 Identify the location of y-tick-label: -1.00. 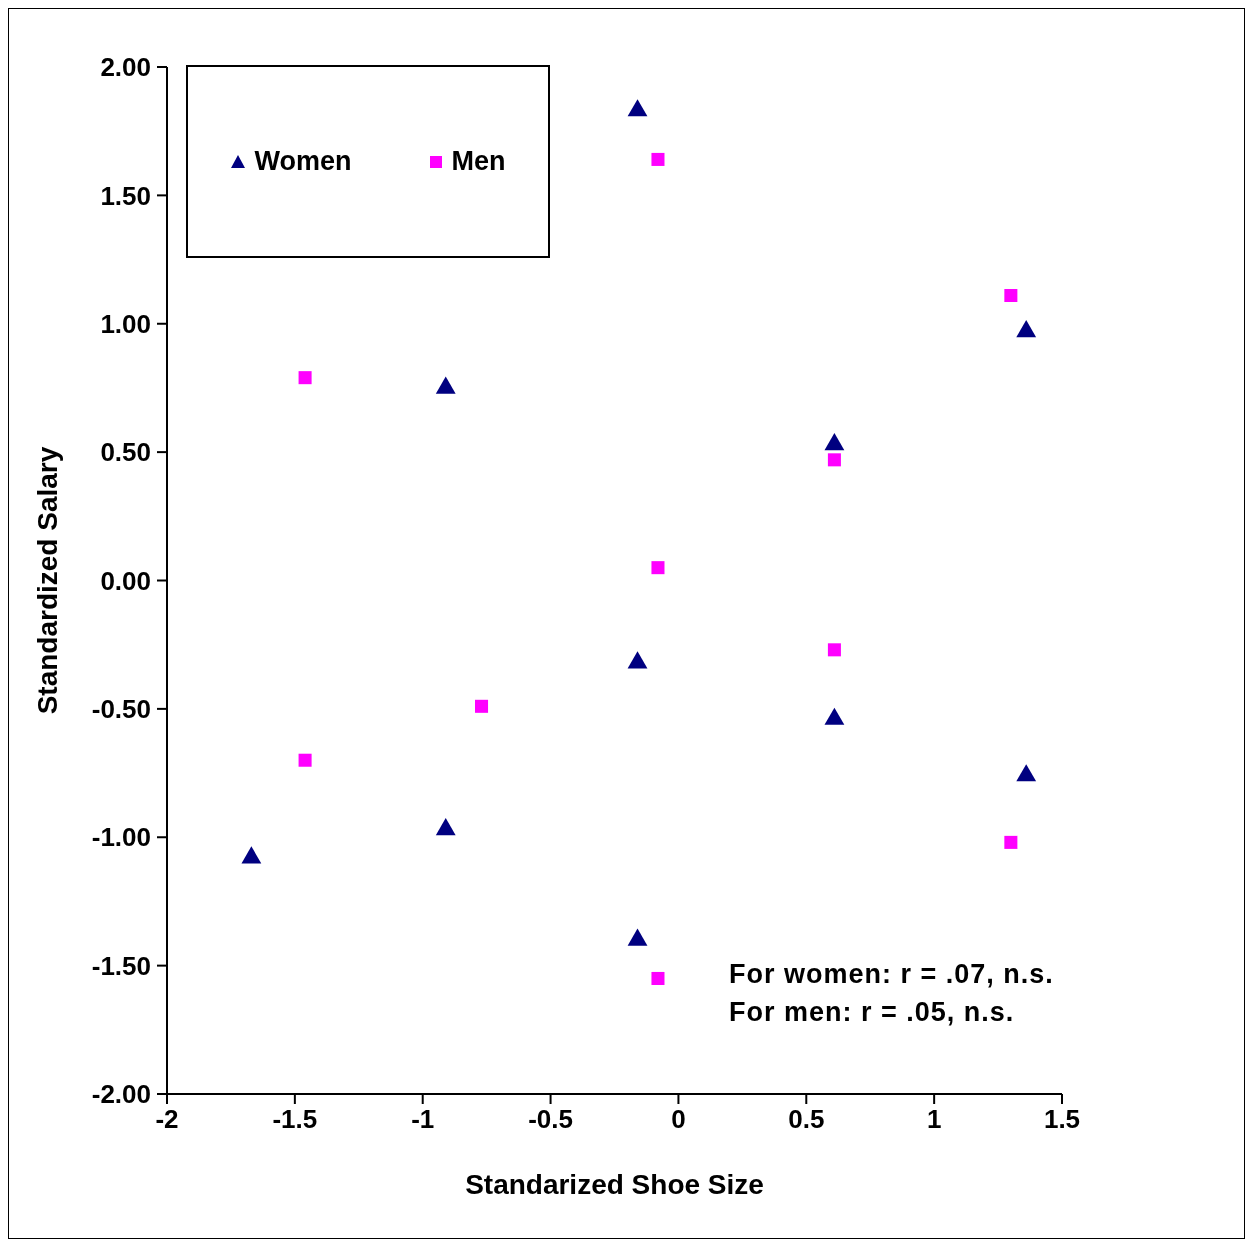
(121, 837).